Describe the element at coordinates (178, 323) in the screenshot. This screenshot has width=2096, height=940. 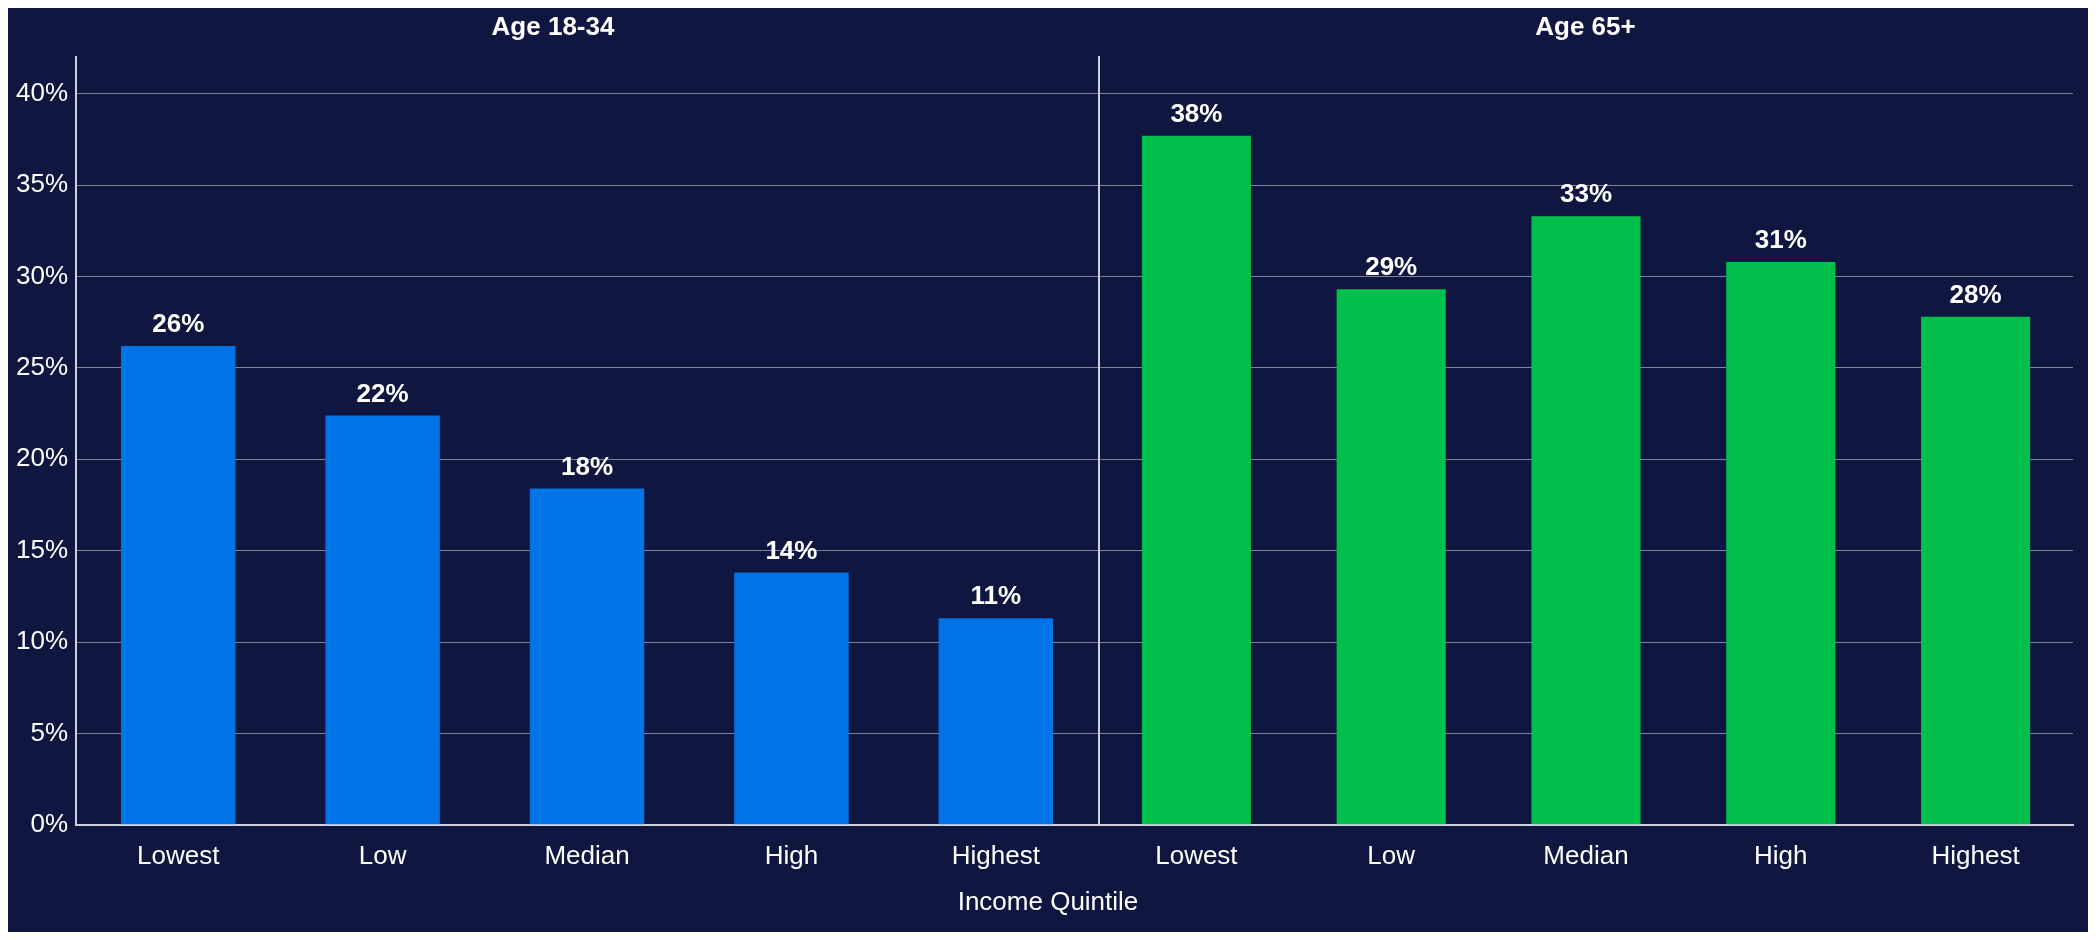
I see `data-label: 26%` at that location.